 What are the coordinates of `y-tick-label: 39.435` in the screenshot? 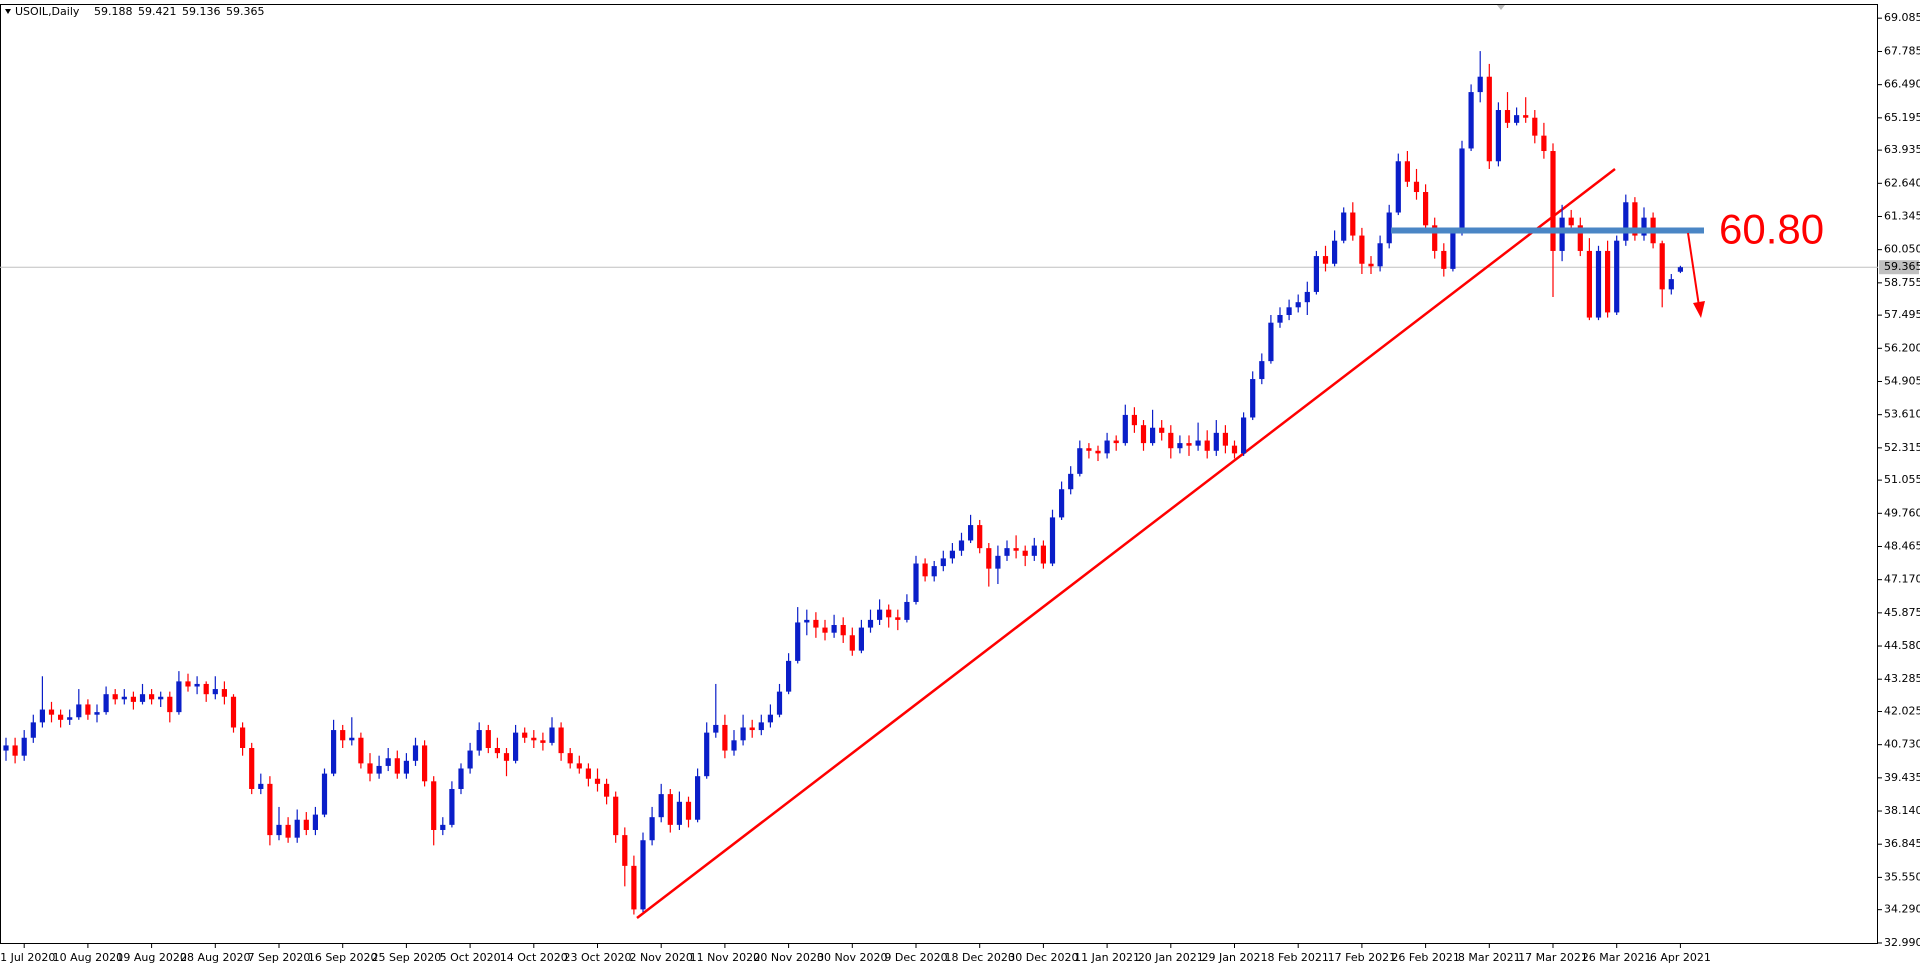 It's located at (1902, 777).